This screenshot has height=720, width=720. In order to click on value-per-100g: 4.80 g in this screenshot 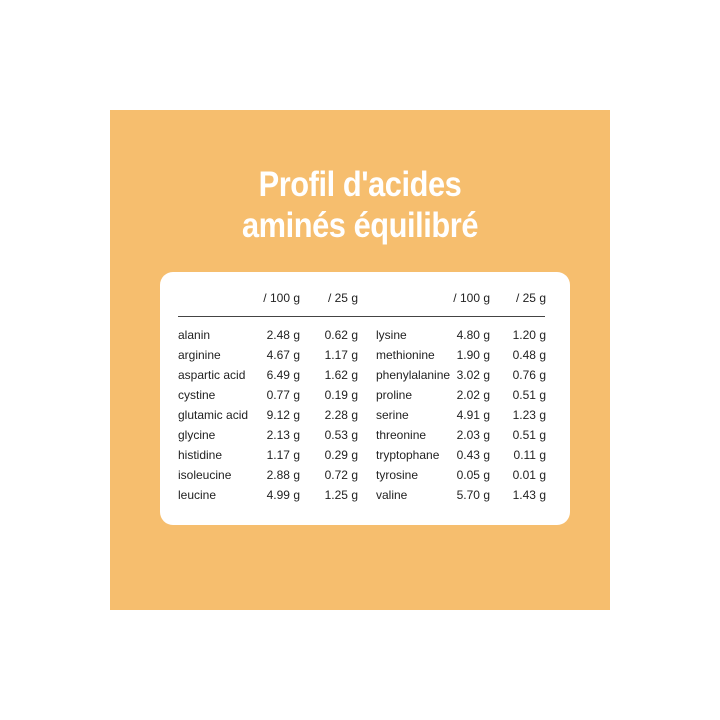, I will do `click(473, 335)`.